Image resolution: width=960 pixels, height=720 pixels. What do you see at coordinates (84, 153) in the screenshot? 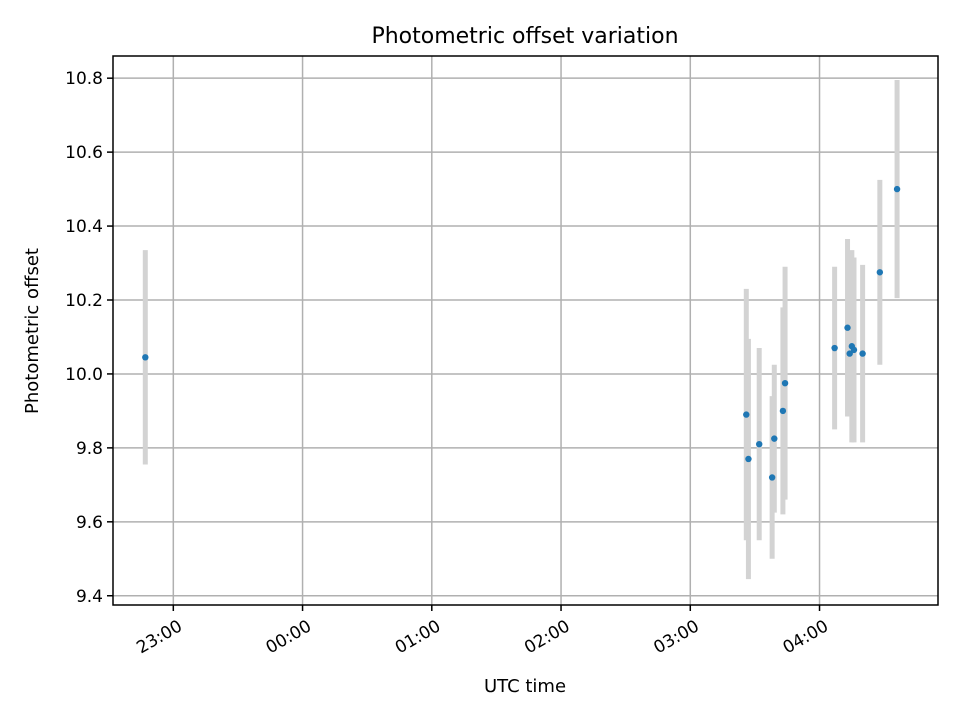
I see `y-tick-label: 10.6` at bounding box center [84, 153].